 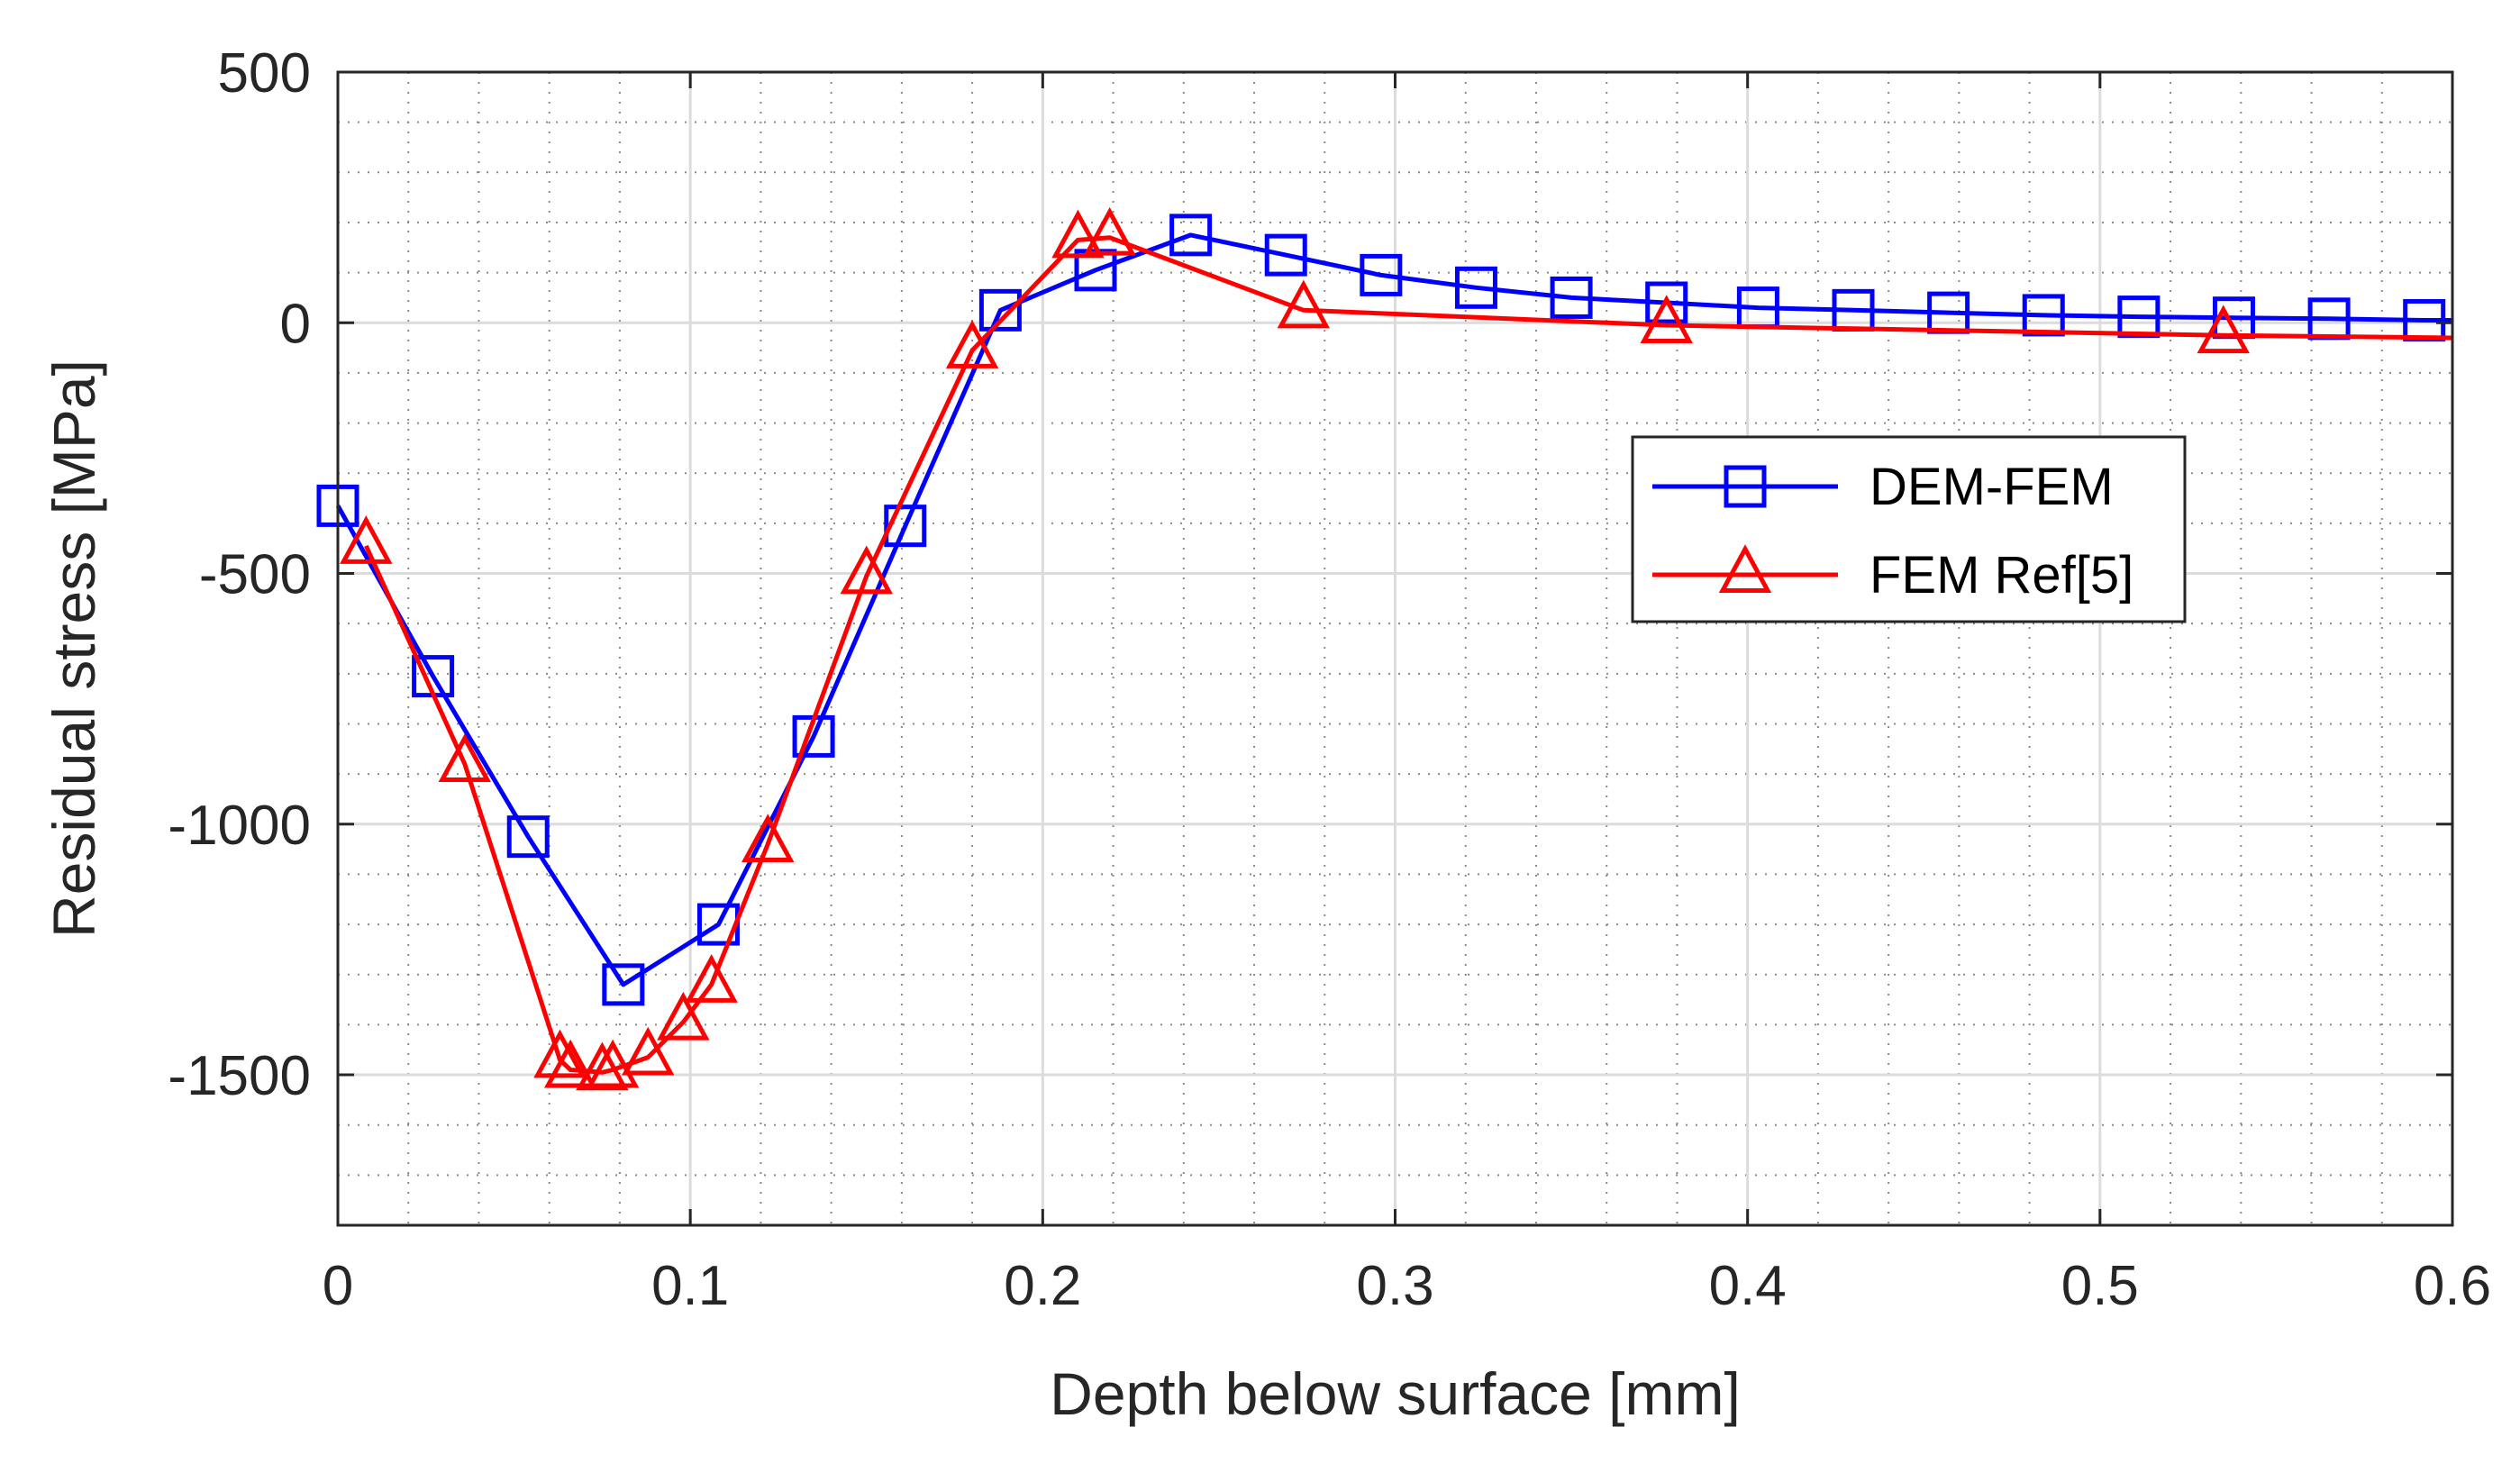 I want to click on y-axis-title: Residual stress [MPa], so click(x=74, y=648).